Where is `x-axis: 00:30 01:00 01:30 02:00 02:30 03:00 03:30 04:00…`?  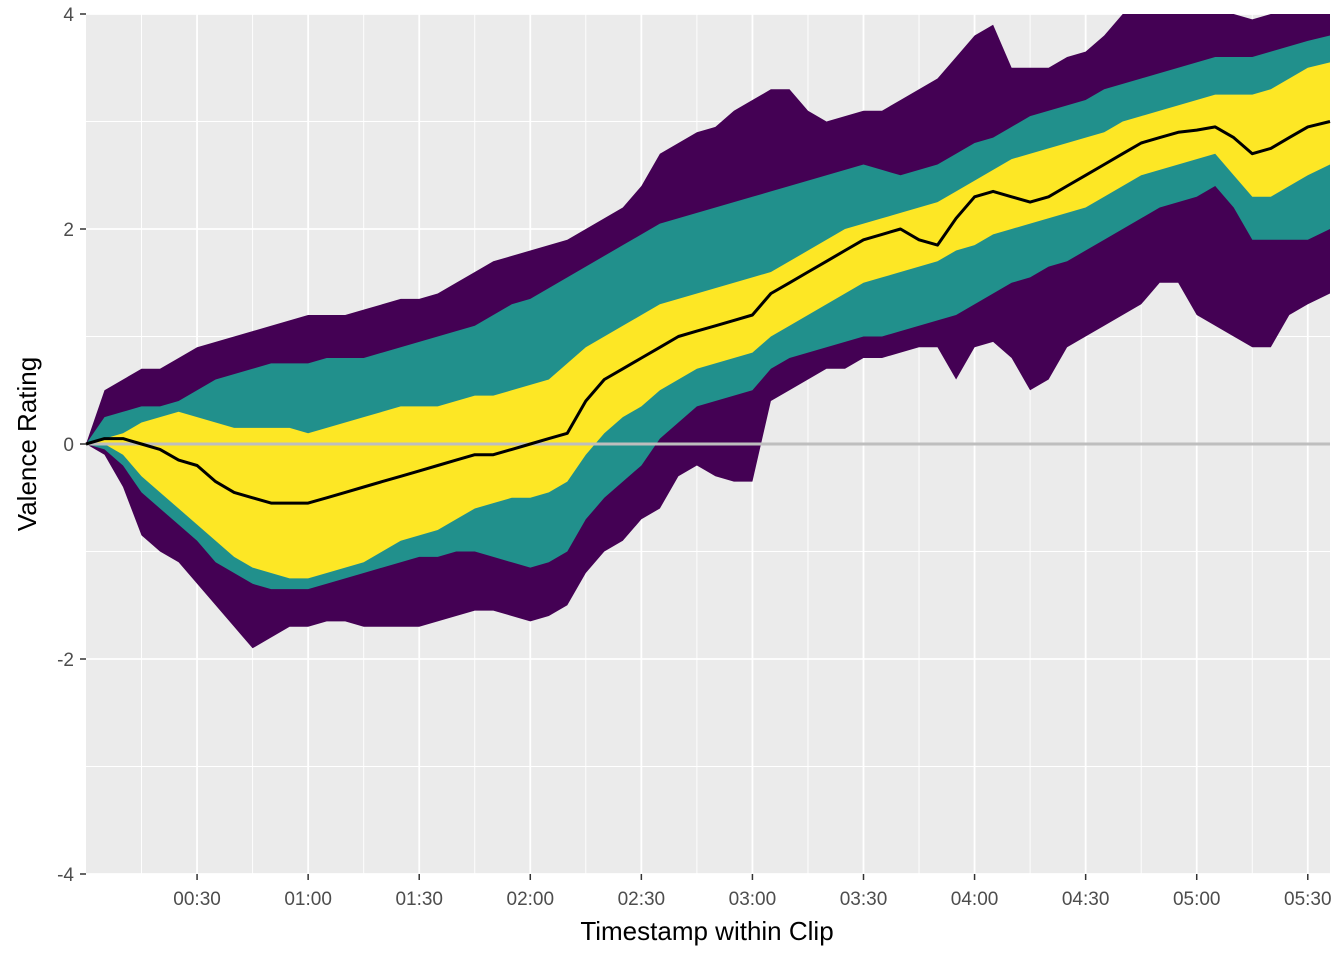 x-axis: 00:30 01:00 01:30 02:00 02:30 03:00 03:30 04:00… is located at coordinates (752, 892).